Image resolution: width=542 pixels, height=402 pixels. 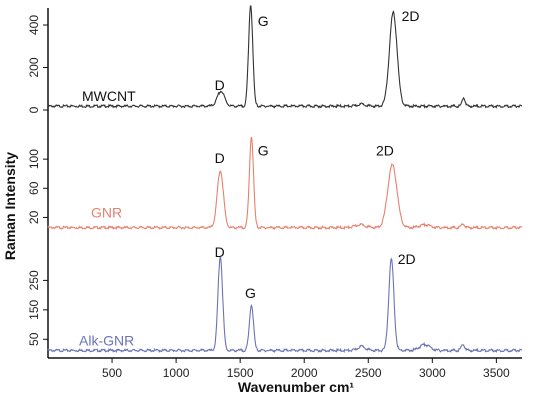 I want to click on x-tick-label: 3000, so click(x=432, y=373).